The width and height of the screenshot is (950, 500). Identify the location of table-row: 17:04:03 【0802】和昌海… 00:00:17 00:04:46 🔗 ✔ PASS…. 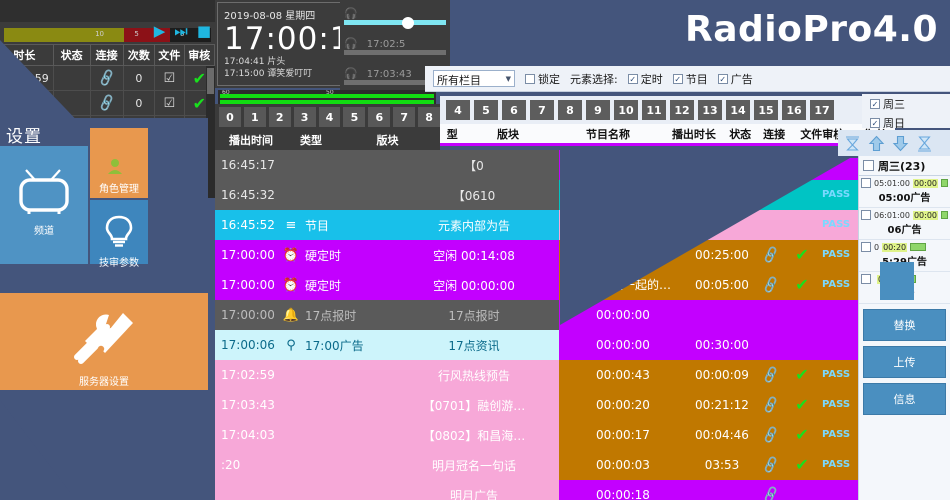
(555, 435).